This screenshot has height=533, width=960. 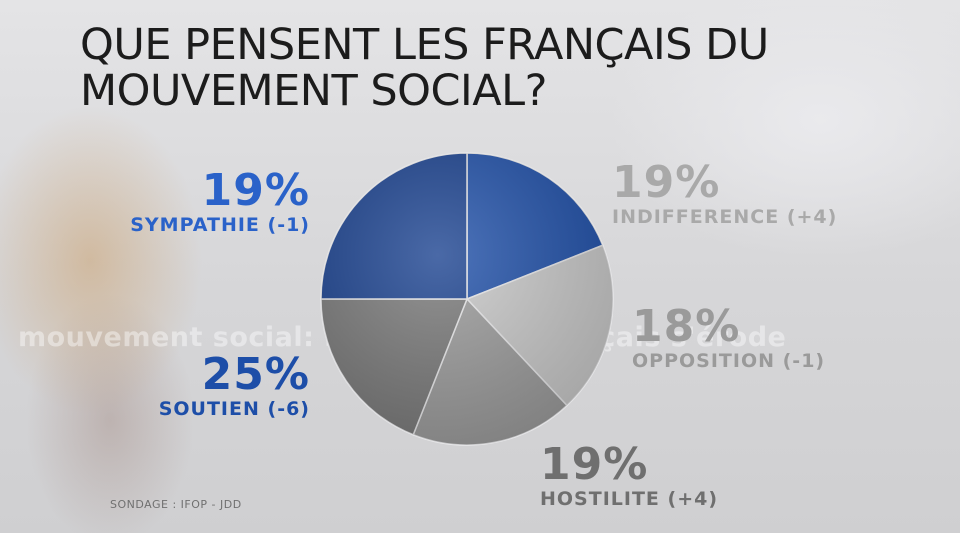 What do you see at coordinates (200, 201) in the screenshot?
I see `label-sympathie: 19% SYMPATHIE (-1)` at bounding box center [200, 201].